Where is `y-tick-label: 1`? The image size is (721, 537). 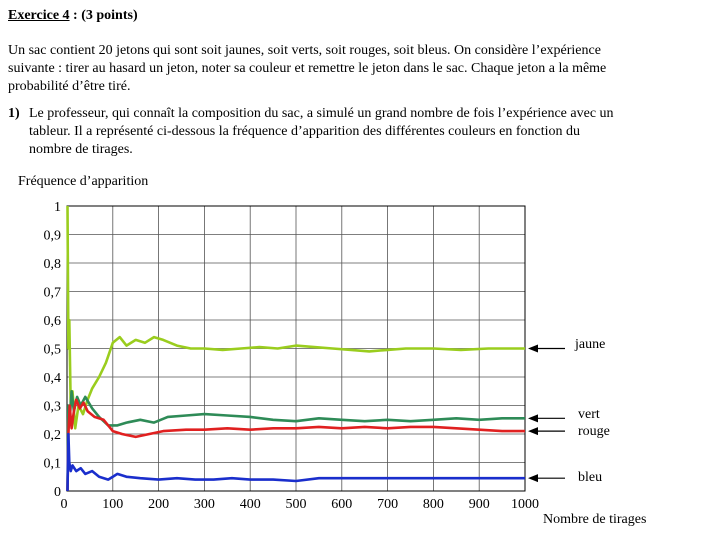
y-tick-label: 1 is located at coordinates (57, 207).